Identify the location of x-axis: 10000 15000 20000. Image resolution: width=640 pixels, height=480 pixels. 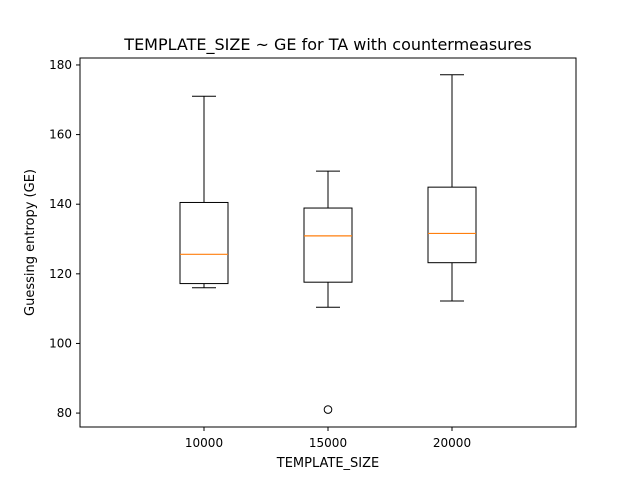
(328, 438).